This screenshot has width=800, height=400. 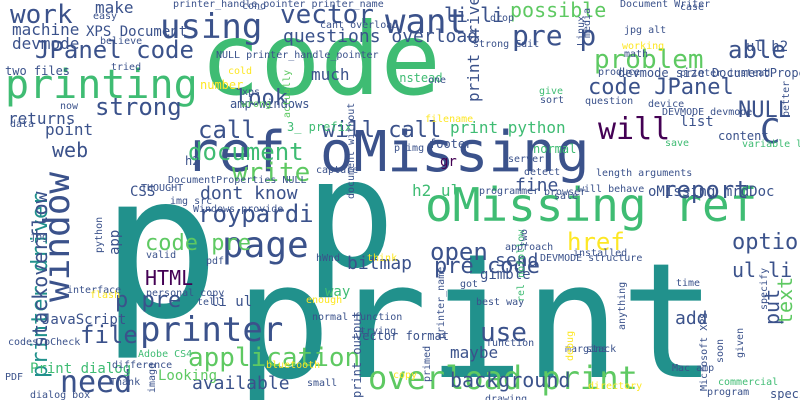 I want to click on word-footer: footer, so click(x=451, y=144).